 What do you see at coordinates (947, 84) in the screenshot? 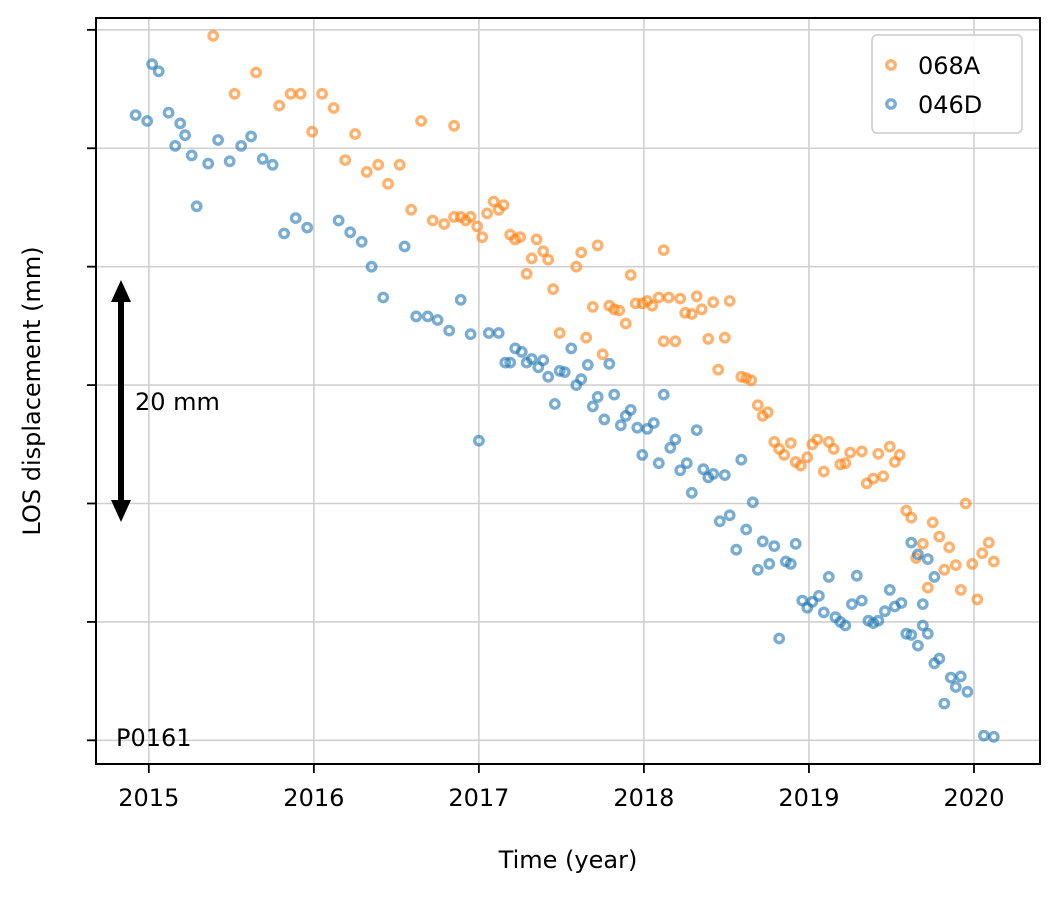
I see `legend-box` at bounding box center [947, 84].